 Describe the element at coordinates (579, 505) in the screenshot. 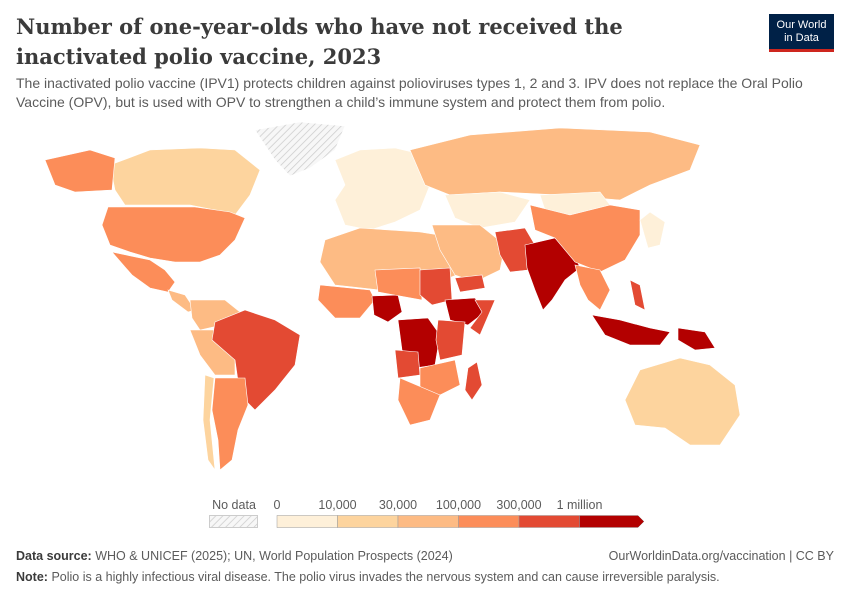

I see `legend-tick: 1 million` at that location.